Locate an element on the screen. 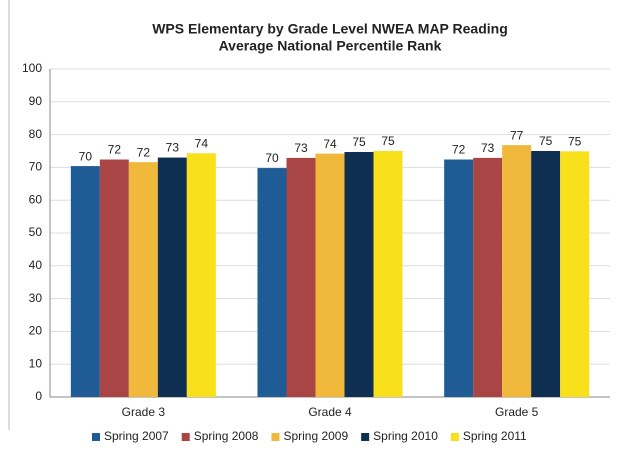 The image size is (623, 454). legend-label: Spring 2010 is located at coordinates (405, 436).